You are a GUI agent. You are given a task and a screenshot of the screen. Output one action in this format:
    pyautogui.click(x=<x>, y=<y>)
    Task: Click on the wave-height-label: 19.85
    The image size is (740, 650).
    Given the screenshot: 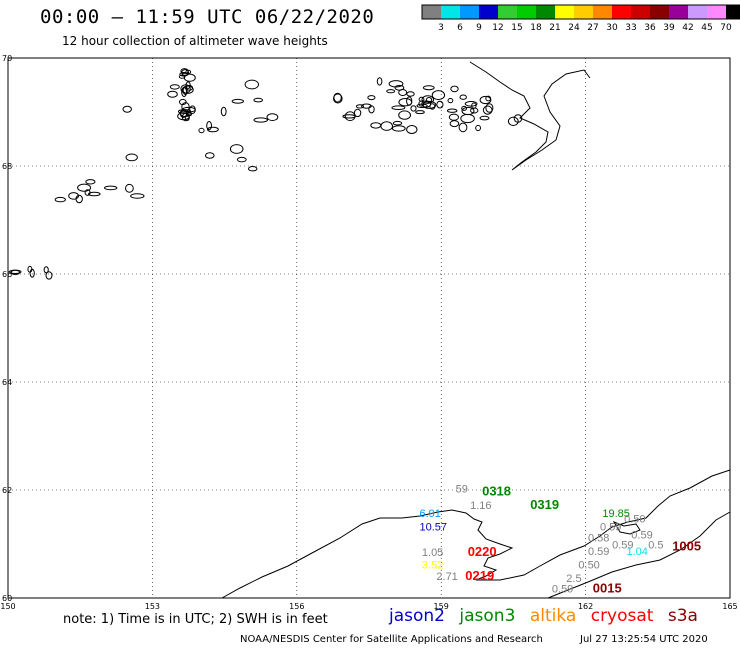 What is the action you would take?
    pyautogui.click(x=616, y=514)
    